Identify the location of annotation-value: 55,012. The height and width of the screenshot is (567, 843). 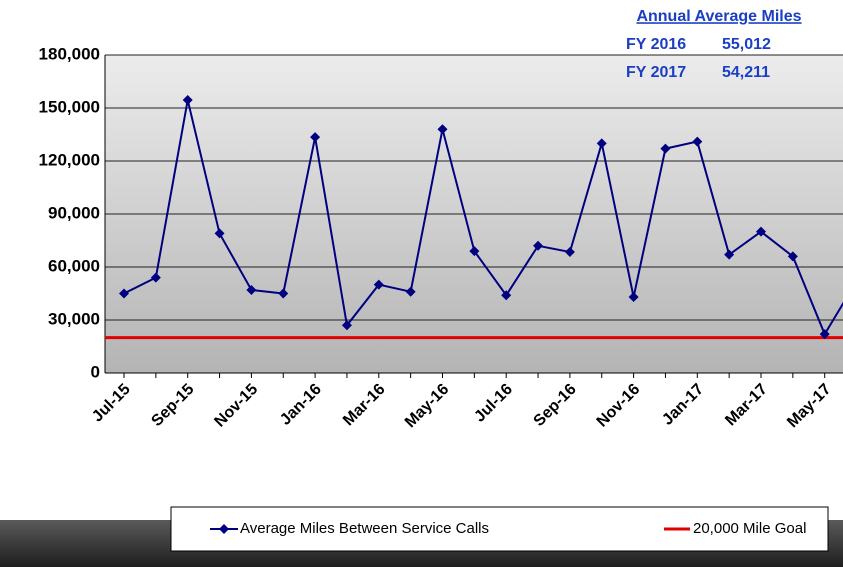
(746, 44).